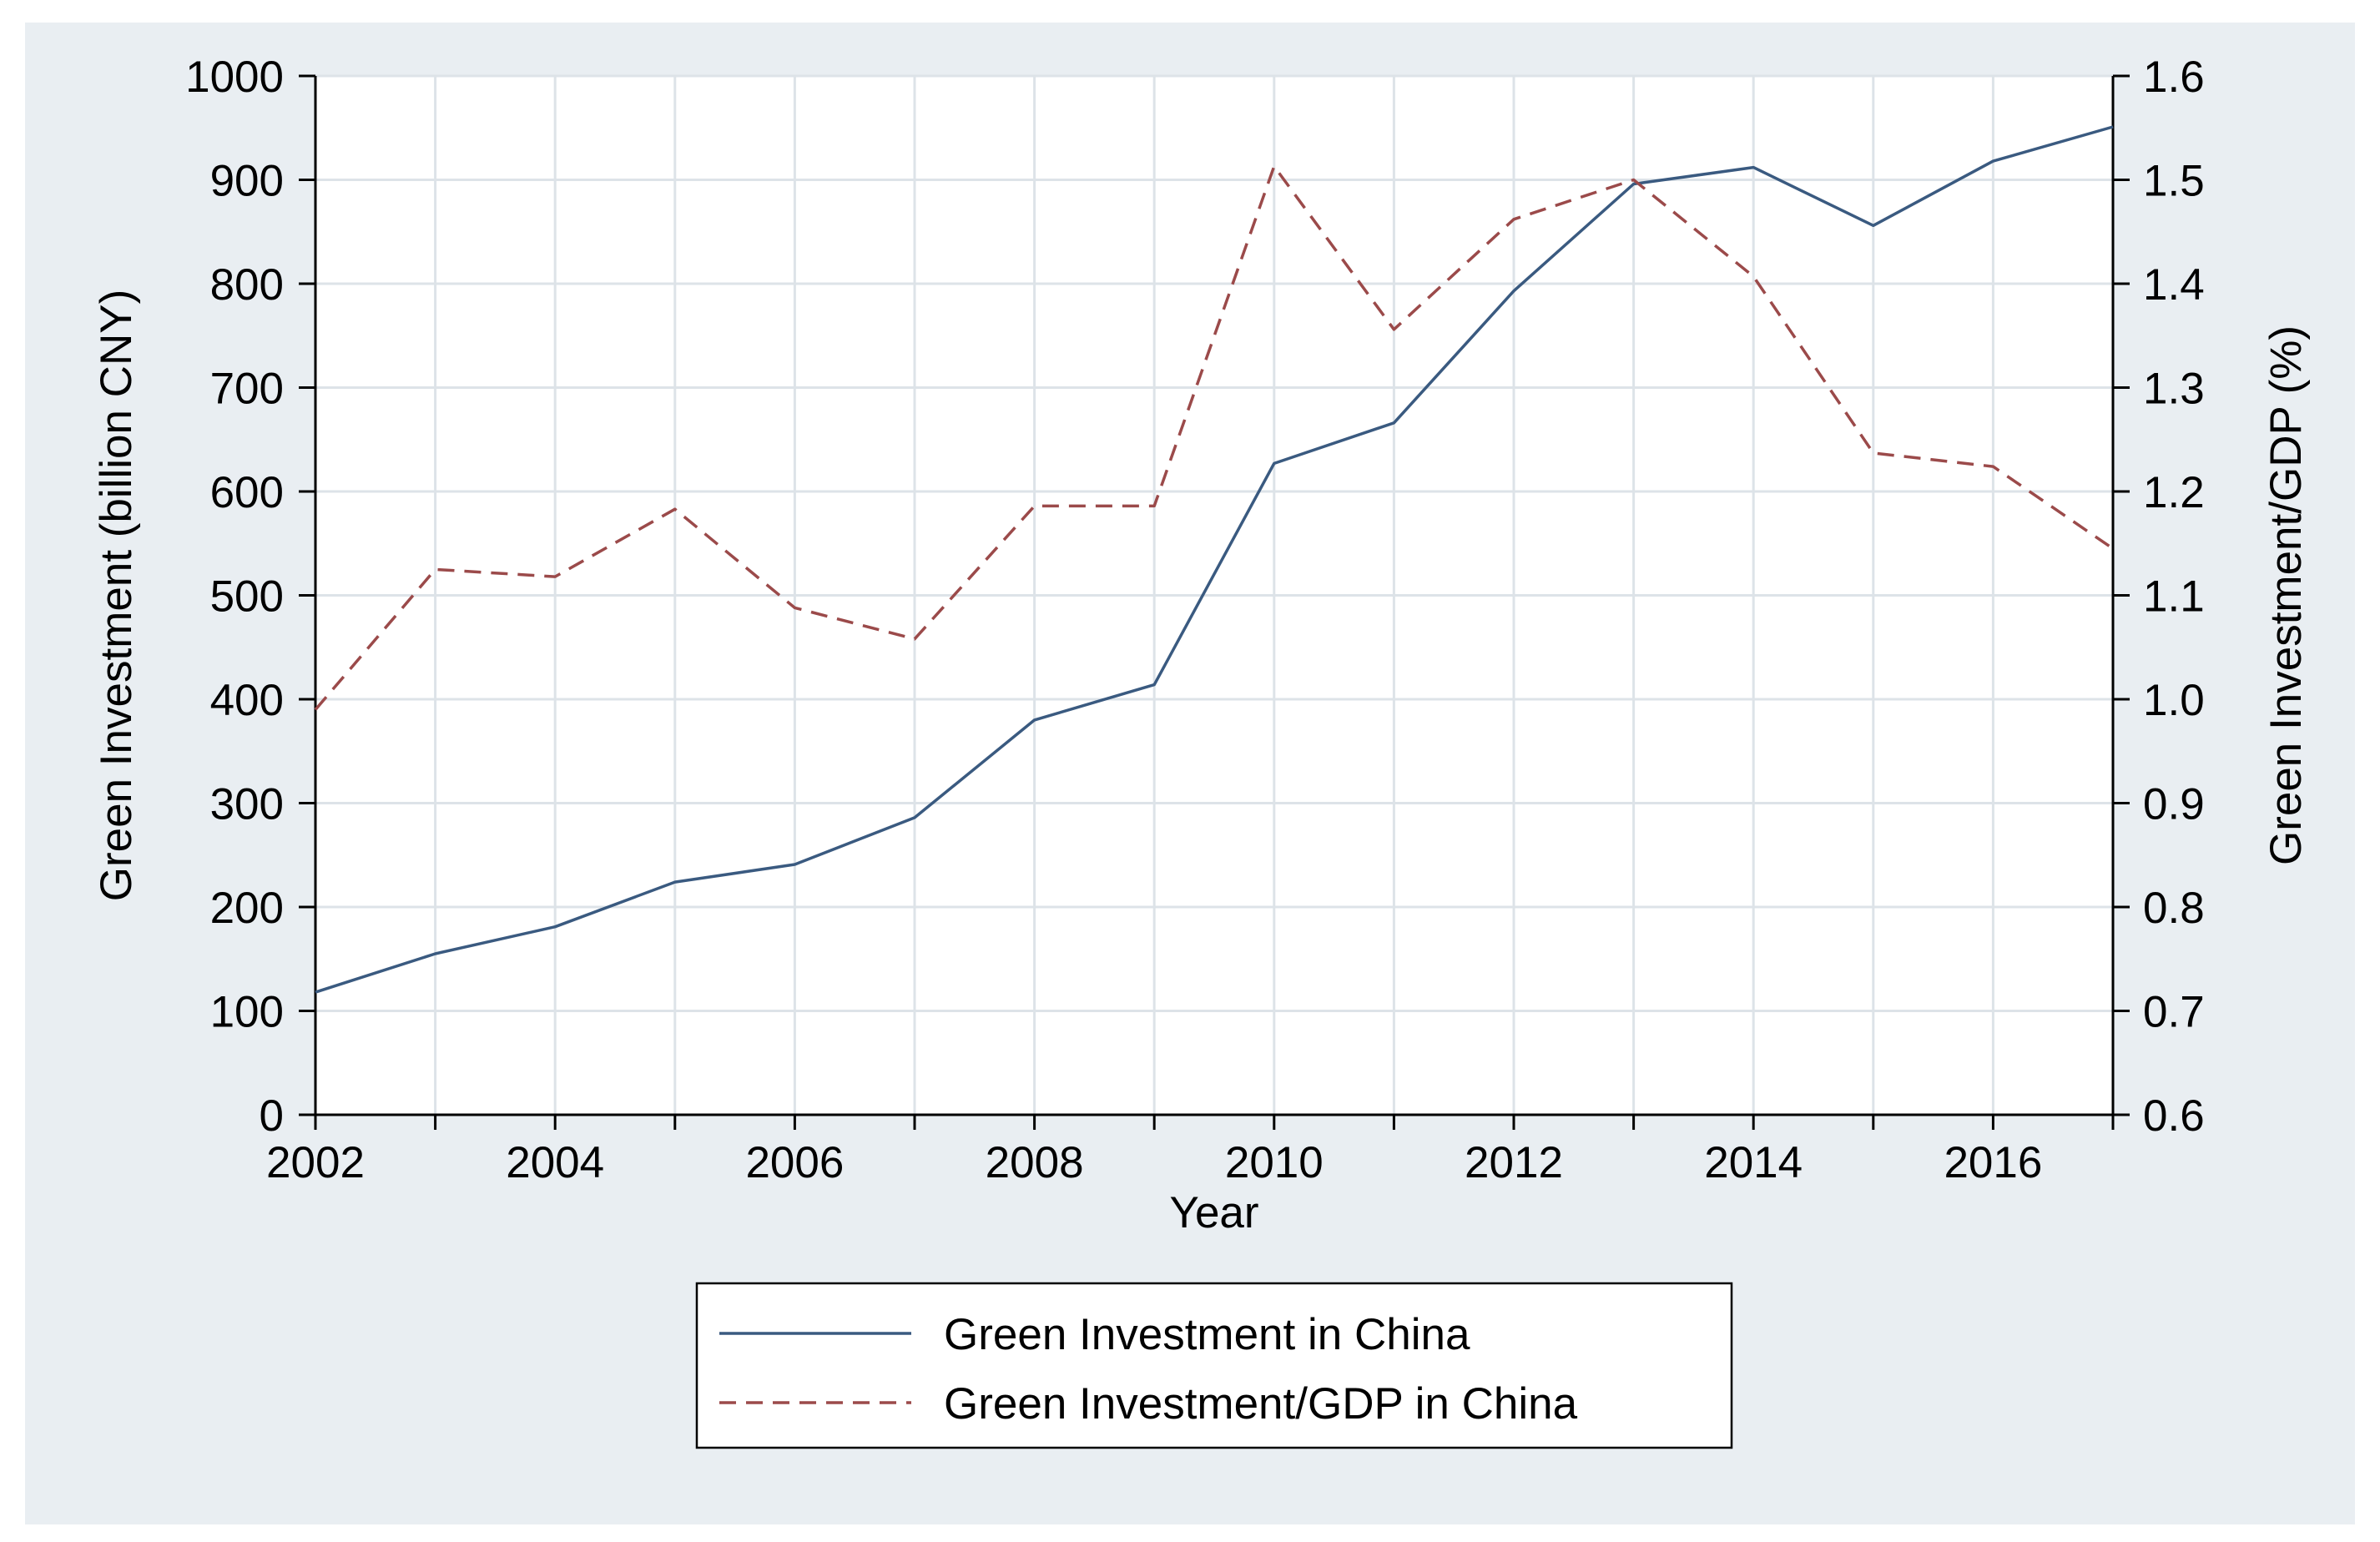 The image size is (2380, 1542). I want to click on x-tick-label: 2012, so click(1514, 1162).